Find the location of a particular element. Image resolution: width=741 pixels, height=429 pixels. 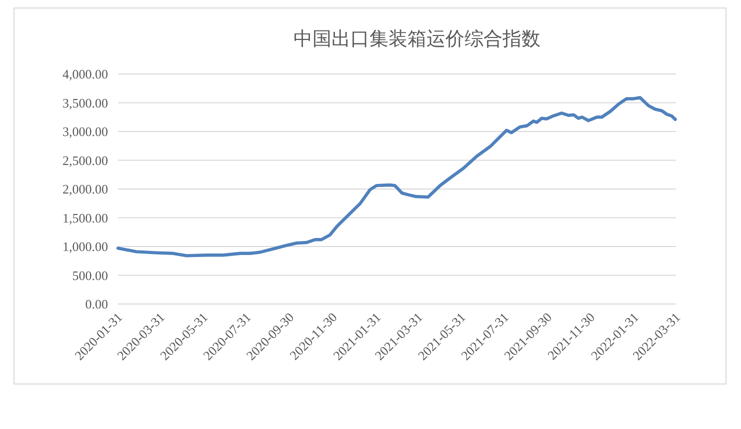

y-tick-label: 0.00 is located at coordinates (96, 304).